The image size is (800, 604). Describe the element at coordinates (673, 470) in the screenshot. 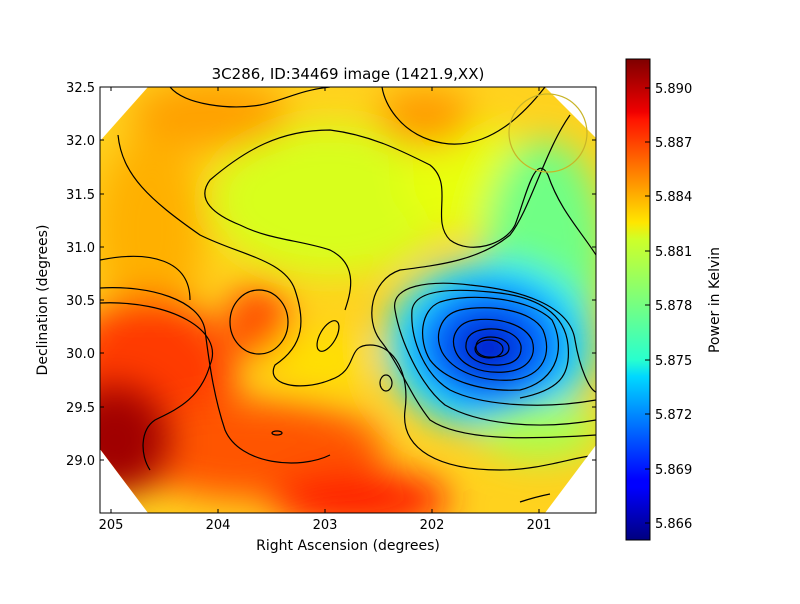

I see `colorbar-tick-label: 5.869` at that location.